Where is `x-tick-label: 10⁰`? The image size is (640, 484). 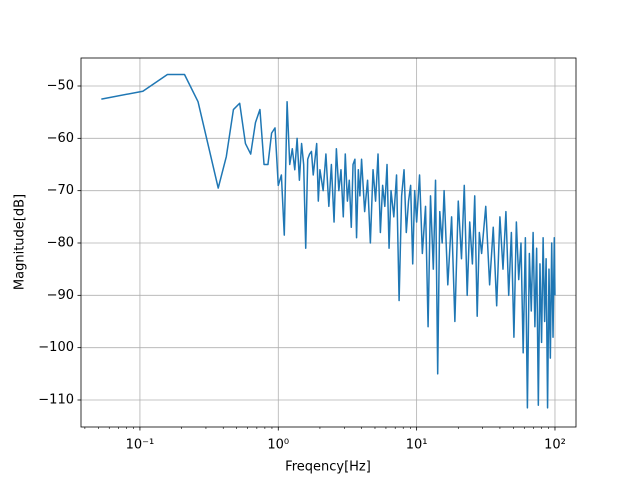 x-tick-label: 10⁰ is located at coordinates (278, 445).